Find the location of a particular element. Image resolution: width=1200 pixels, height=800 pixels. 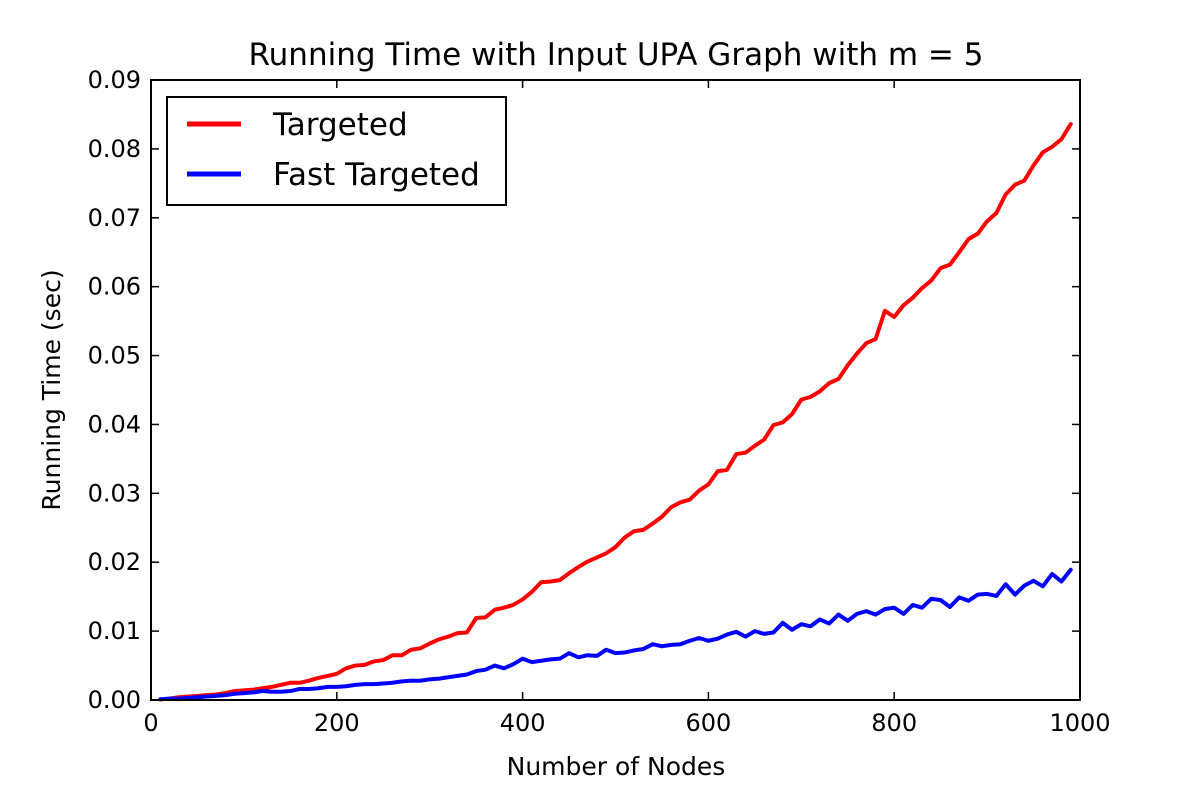

series-line-fast-targeted is located at coordinates (615, 634).